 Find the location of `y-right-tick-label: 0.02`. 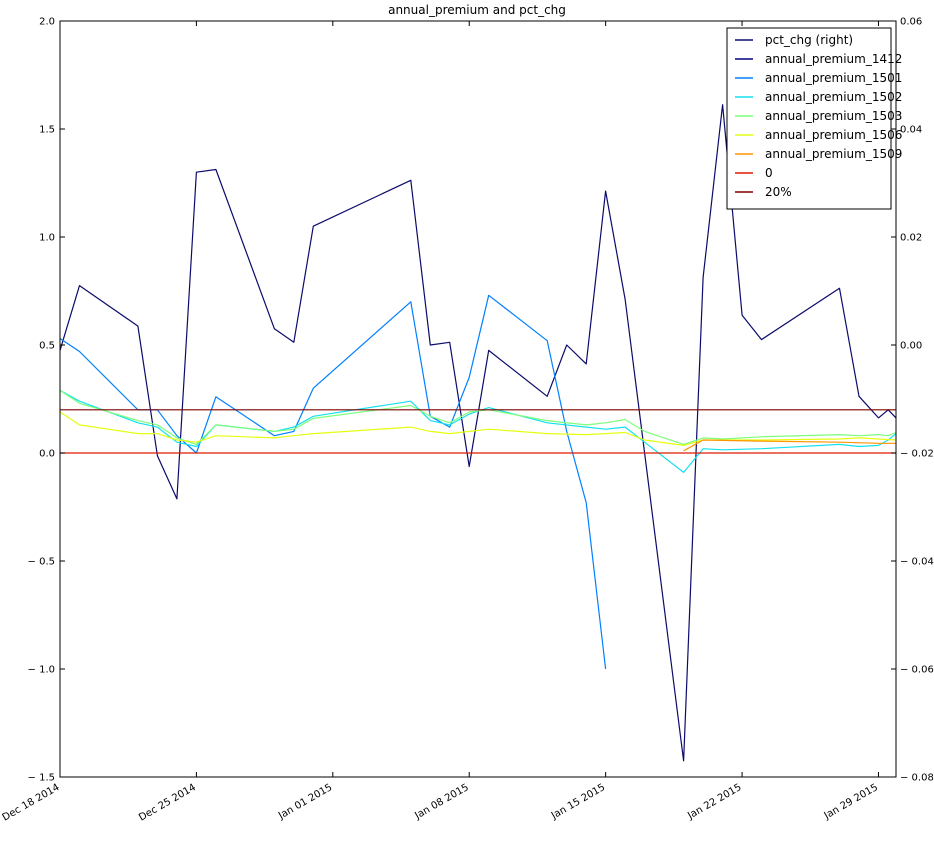

y-right-tick-label: 0.02 is located at coordinates (911, 238).